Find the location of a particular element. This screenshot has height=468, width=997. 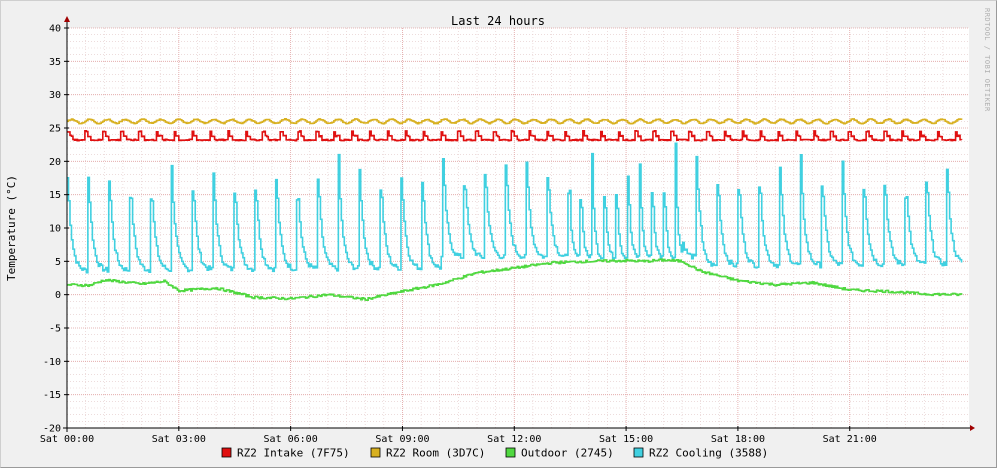

x-tick-label: Sat 03:00 is located at coordinates (179, 439).